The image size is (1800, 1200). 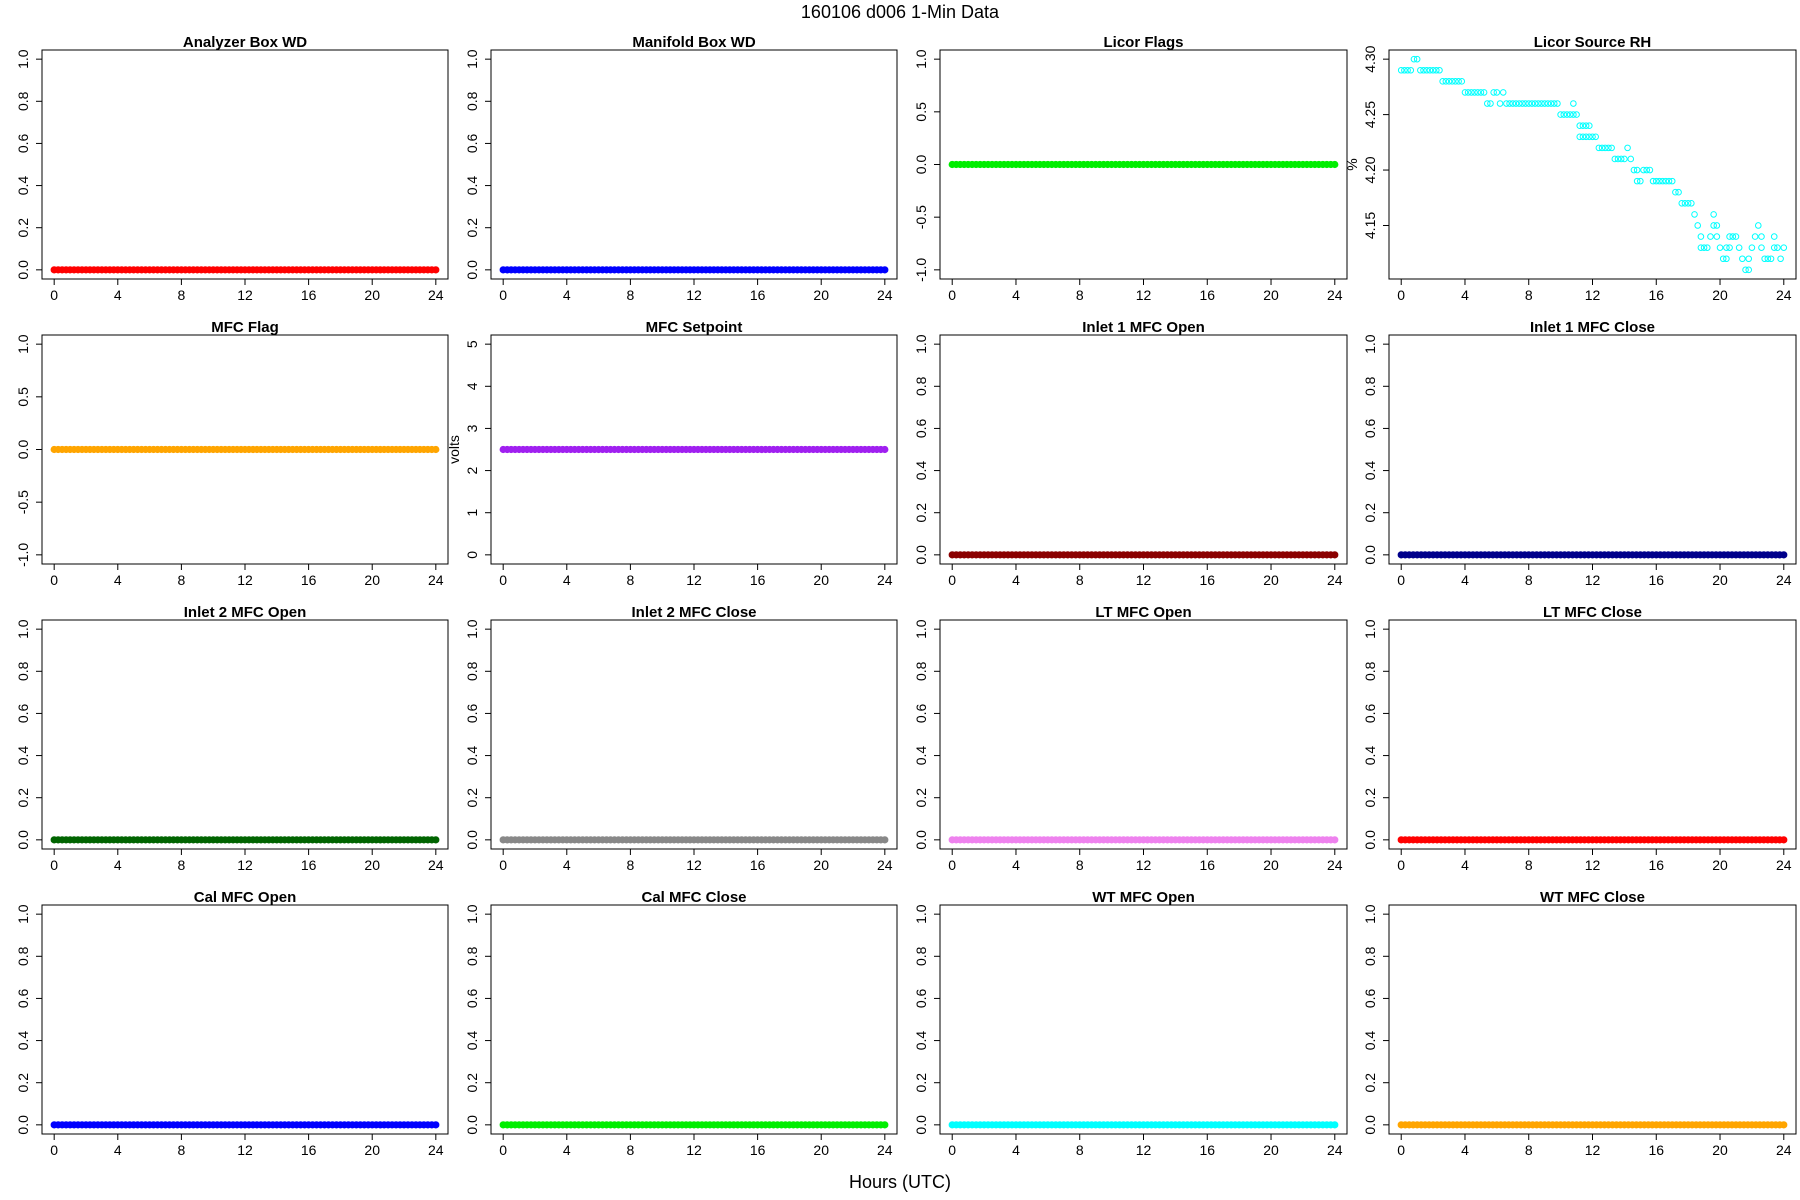 I want to click on panel-title: MFC Flag, so click(x=245, y=327).